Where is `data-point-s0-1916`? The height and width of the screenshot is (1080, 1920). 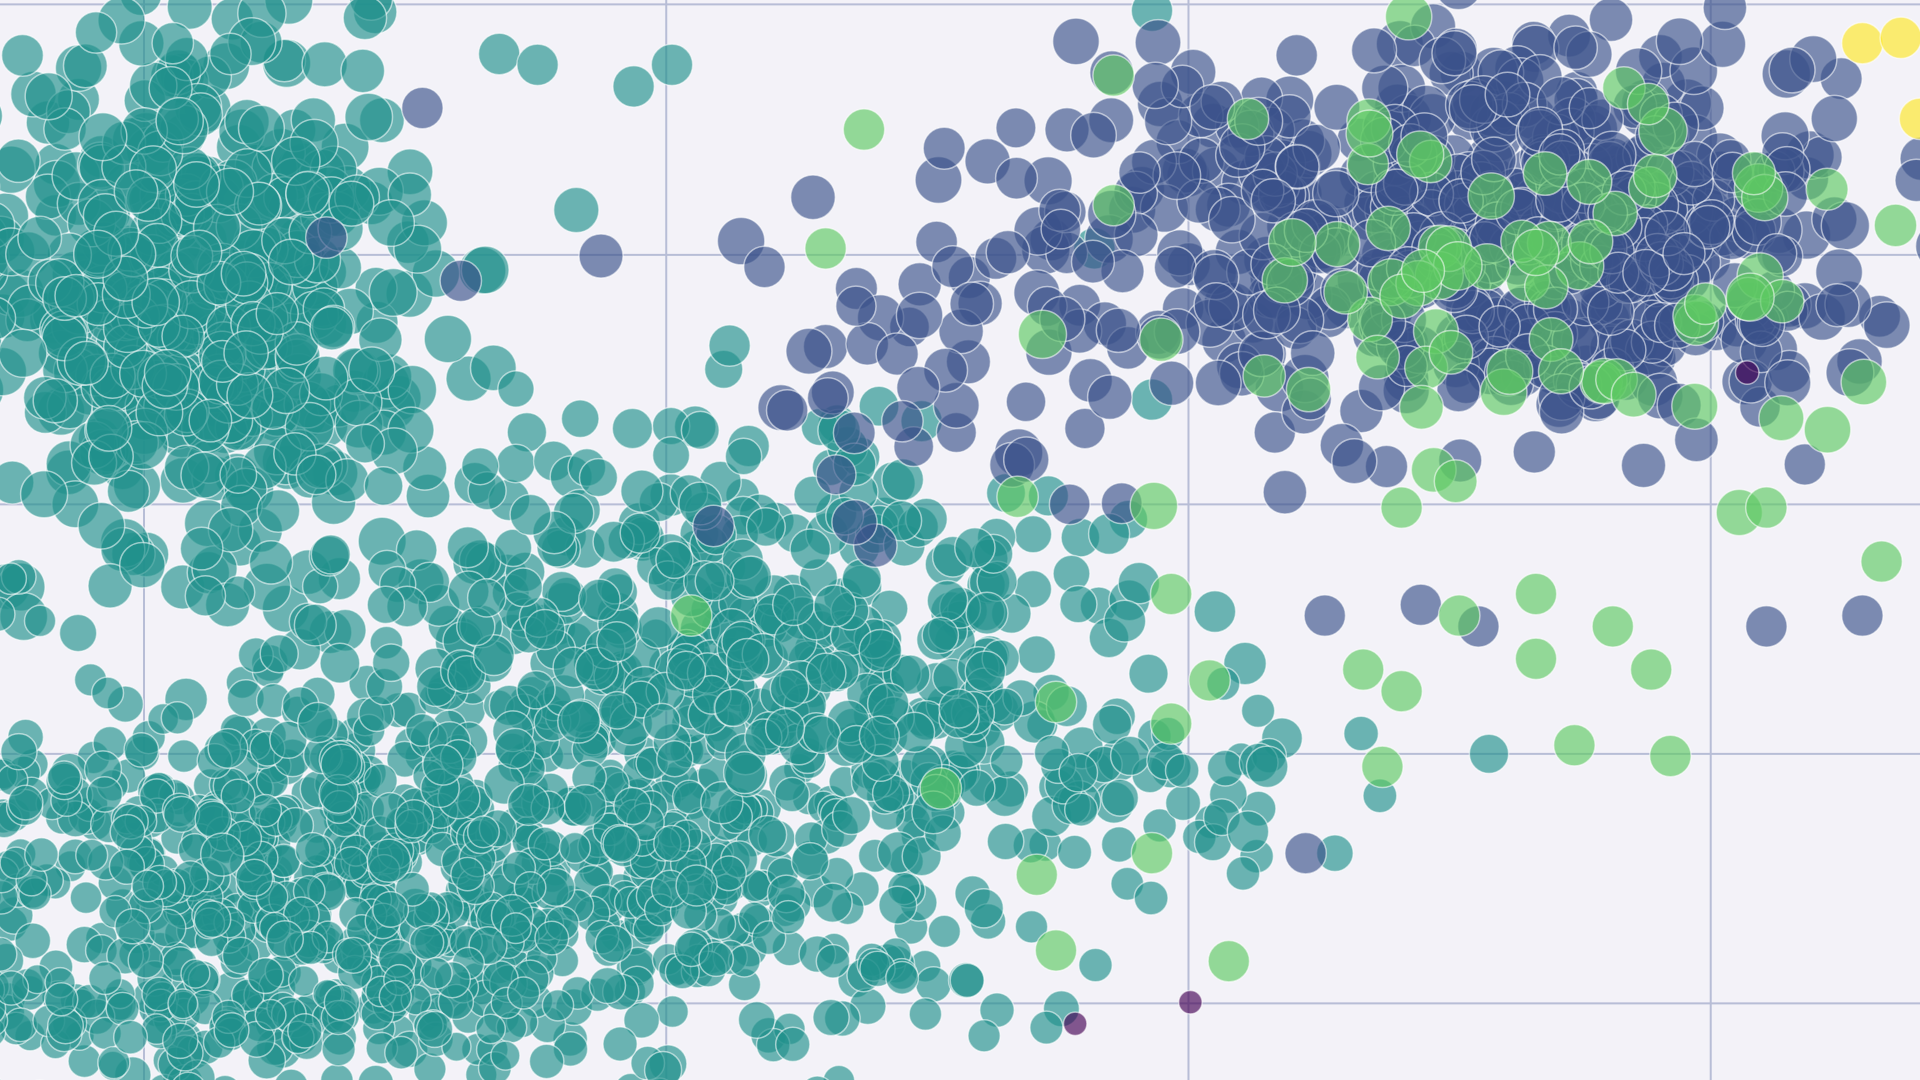 data-point-s0-1916 is located at coordinates (230, 54).